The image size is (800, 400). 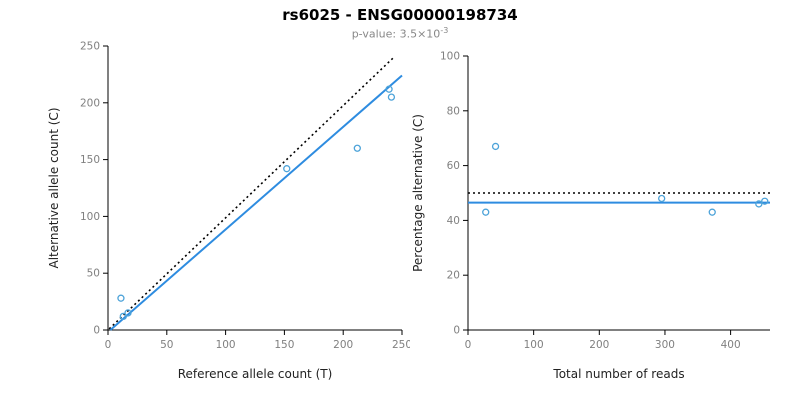 I want to click on pvalue-exponent: -3, so click(x=444, y=30).